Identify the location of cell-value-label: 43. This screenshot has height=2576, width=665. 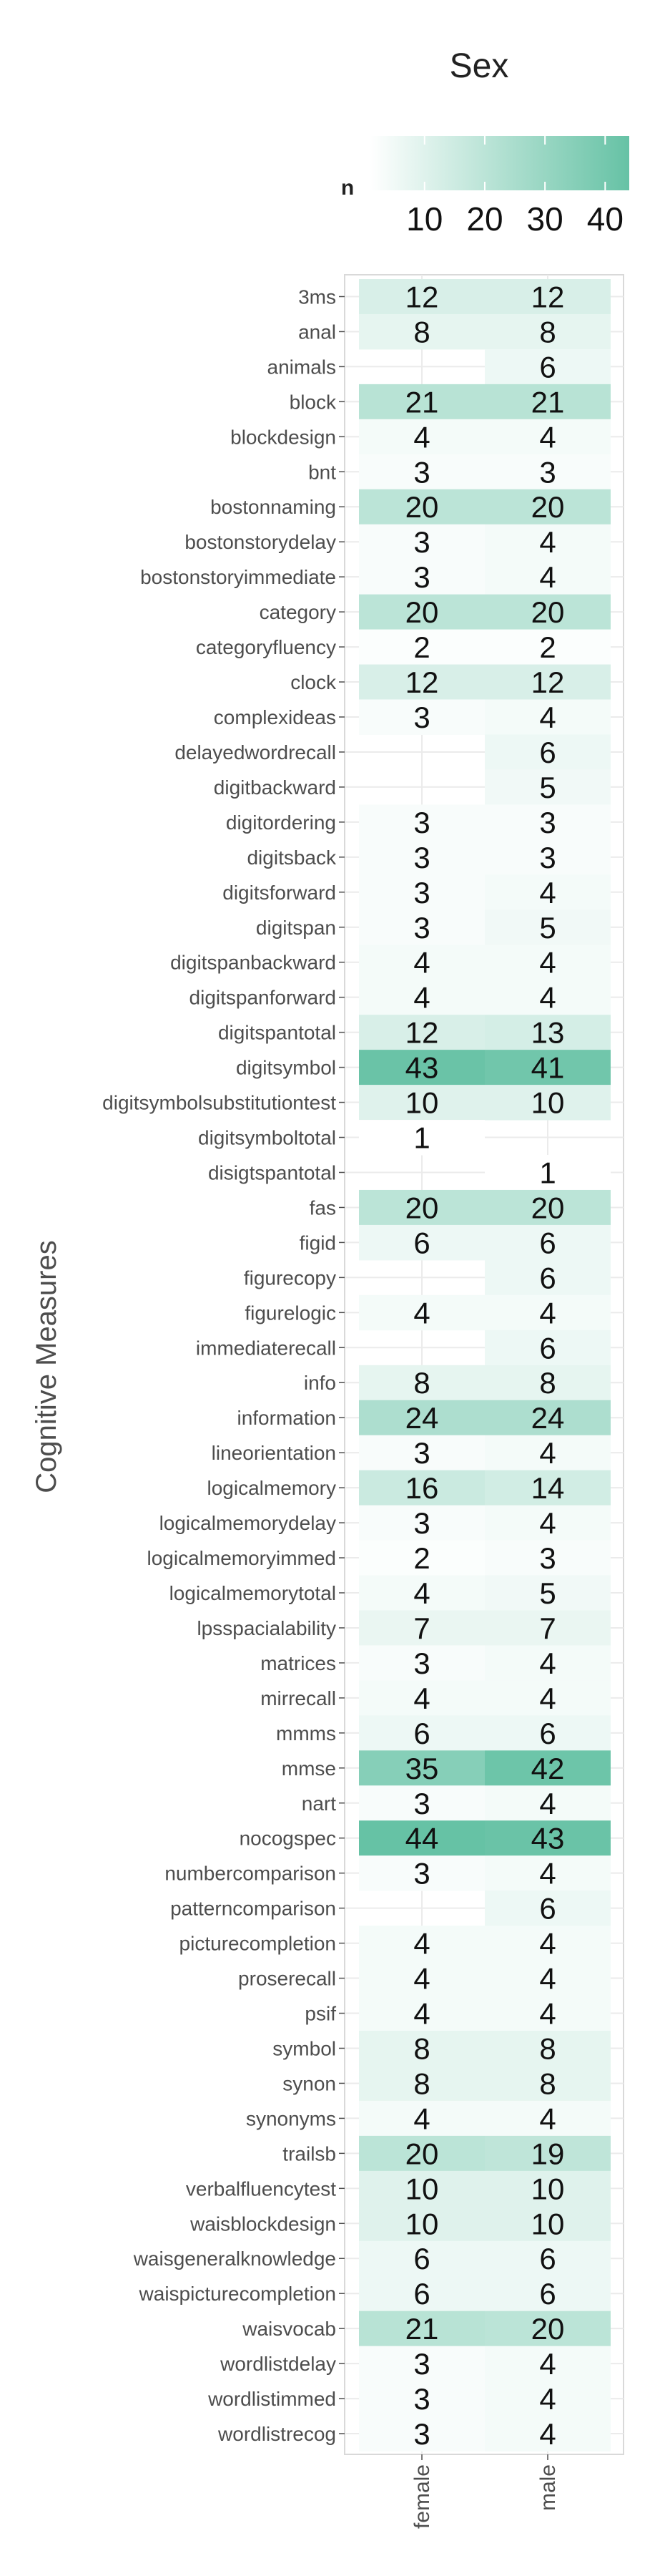
(548, 1838).